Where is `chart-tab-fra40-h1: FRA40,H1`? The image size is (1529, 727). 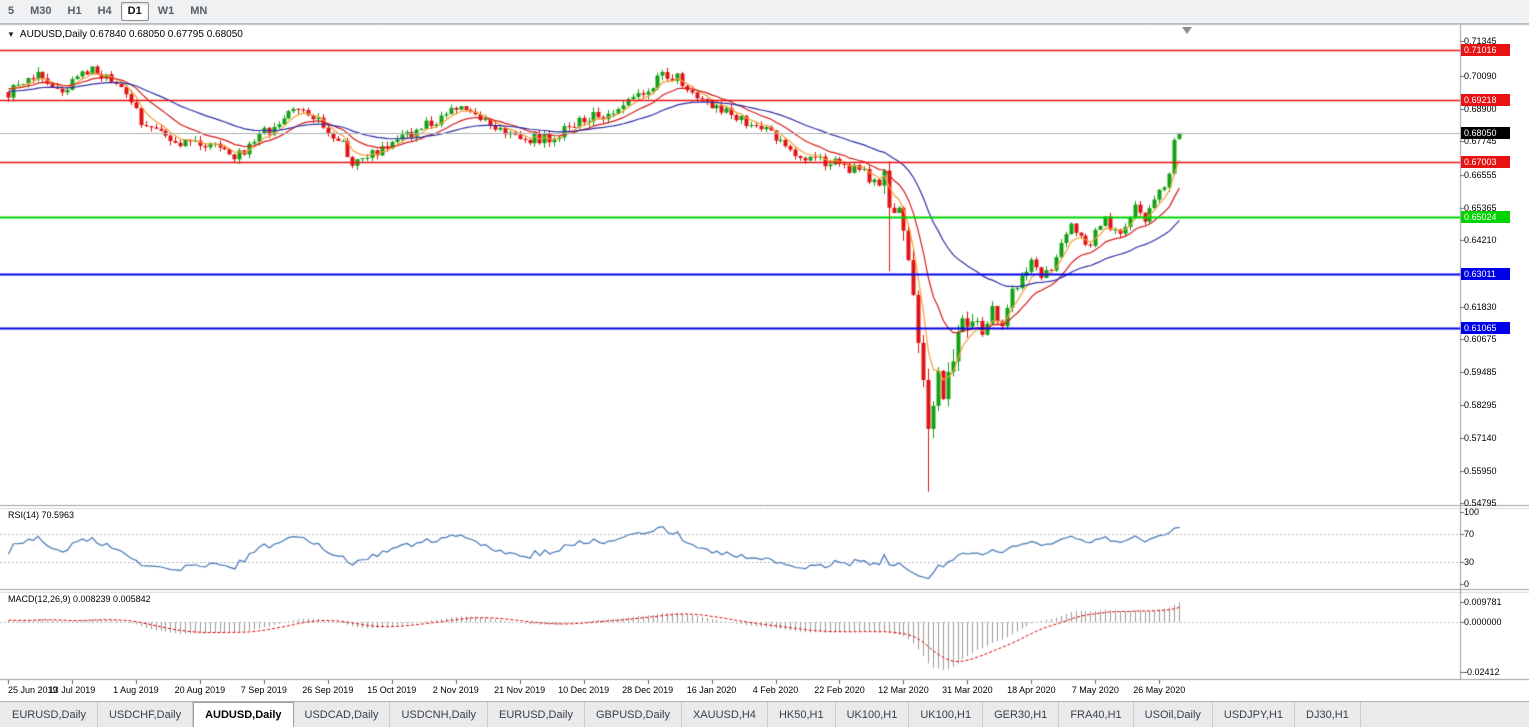 chart-tab-fra40-h1: FRA40,H1 is located at coordinates (1096, 714).